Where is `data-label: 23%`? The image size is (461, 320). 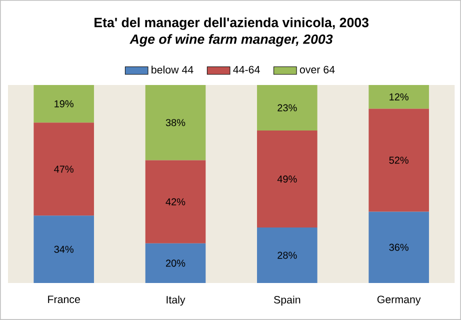
data-label: 23% is located at coordinates (287, 108).